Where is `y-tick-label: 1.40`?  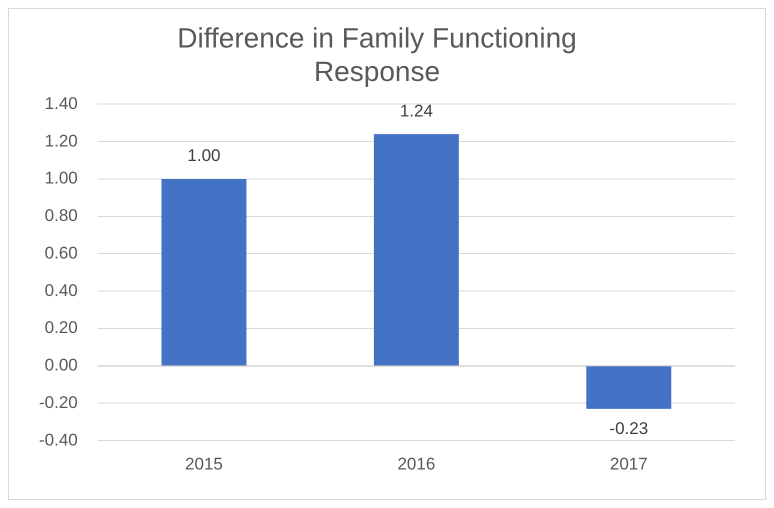
y-tick-label: 1.40 is located at coordinates (61, 103).